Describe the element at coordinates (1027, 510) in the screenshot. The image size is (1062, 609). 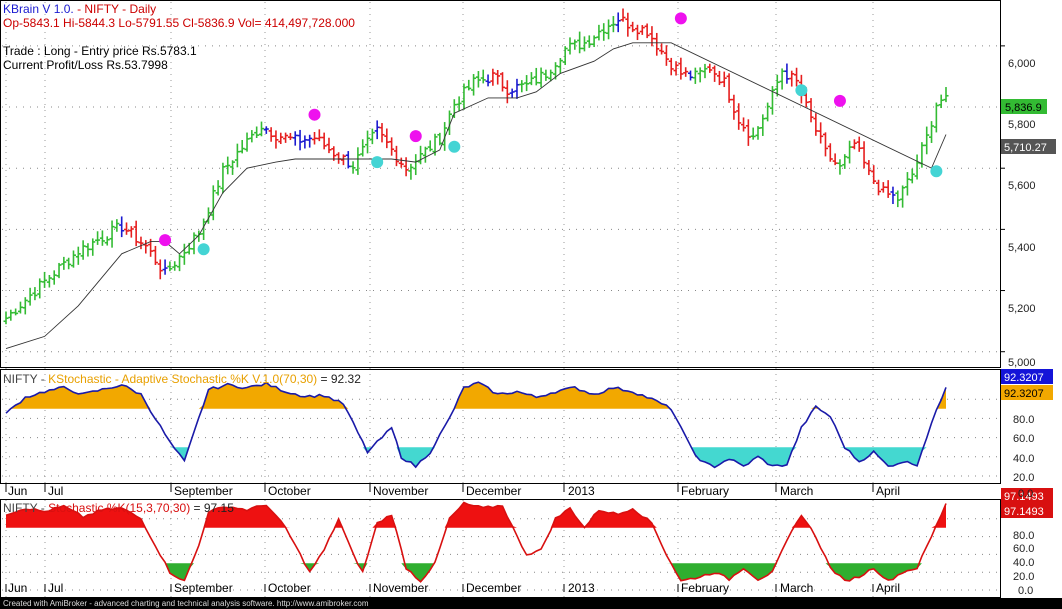
I see `stoch-badge-fill` at that location.